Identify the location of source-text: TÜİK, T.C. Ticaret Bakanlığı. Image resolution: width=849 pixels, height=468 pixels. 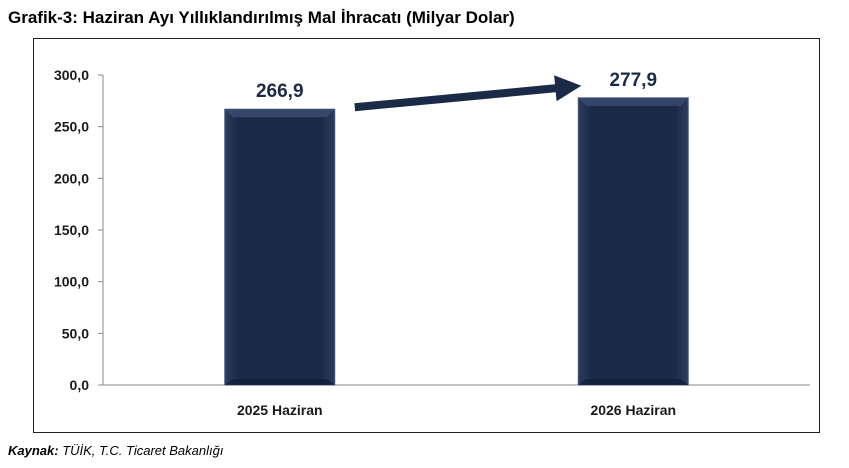
(141, 450).